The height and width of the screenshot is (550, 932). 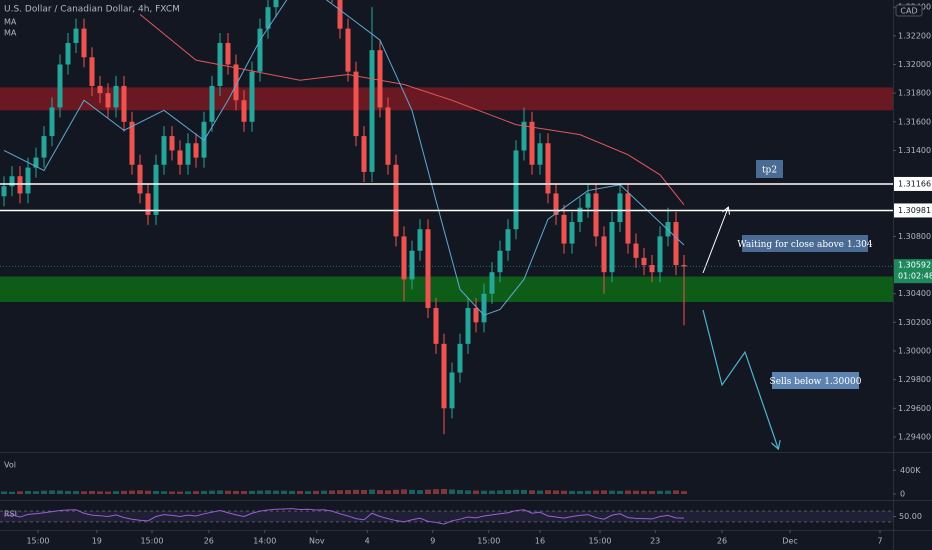 What do you see at coordinates (769, 171) in the screenshot?
I see `annotation: tp2` at bounding box center [769, 171].